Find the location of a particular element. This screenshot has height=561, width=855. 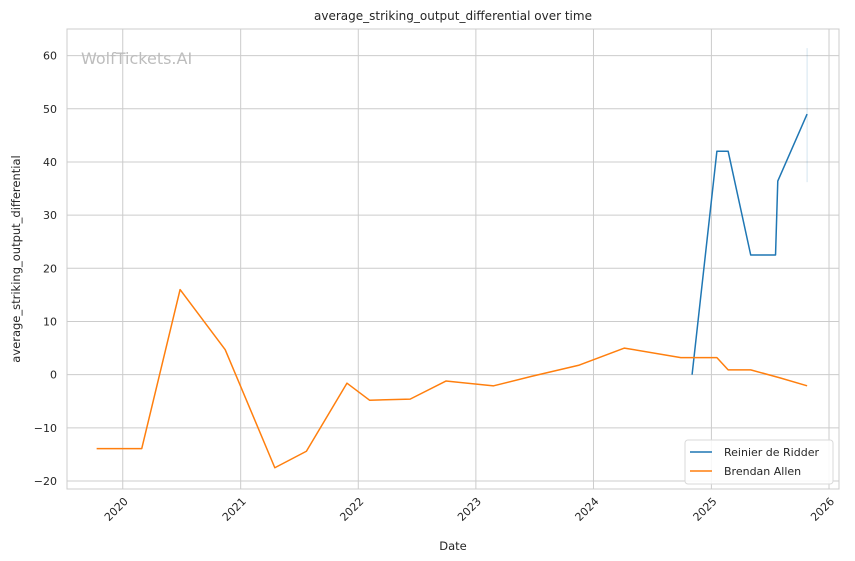

y-tick-label: 40 is located at coordinates (50, 162).